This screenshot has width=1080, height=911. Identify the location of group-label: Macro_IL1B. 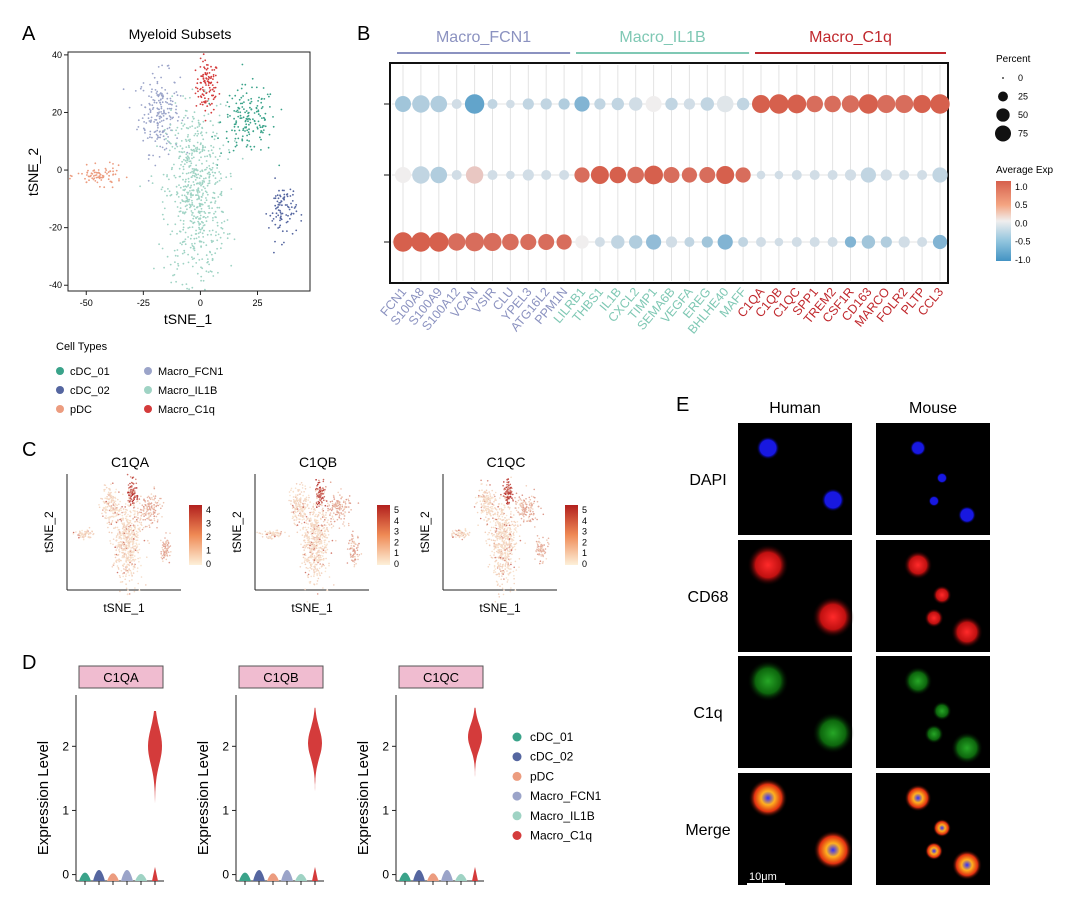
(662, 37).